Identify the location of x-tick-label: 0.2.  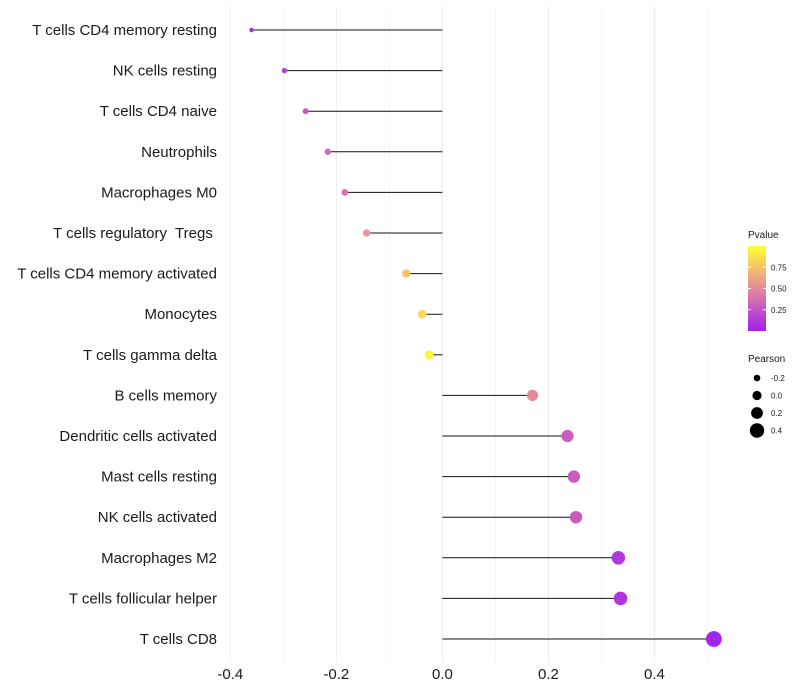
(548, 674).